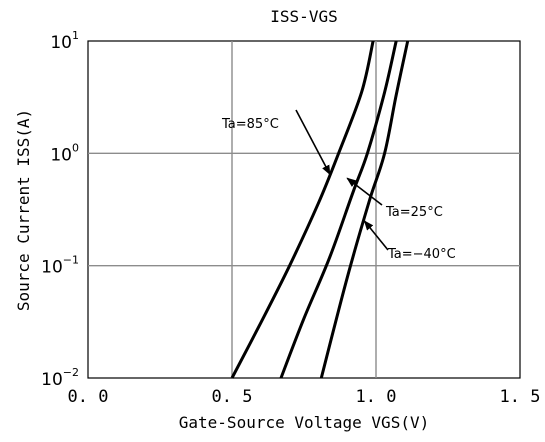  Describe the element at coordinates (421, 254) in the screenshot. I see `annotation-label: Ta=−40°C` at that location.